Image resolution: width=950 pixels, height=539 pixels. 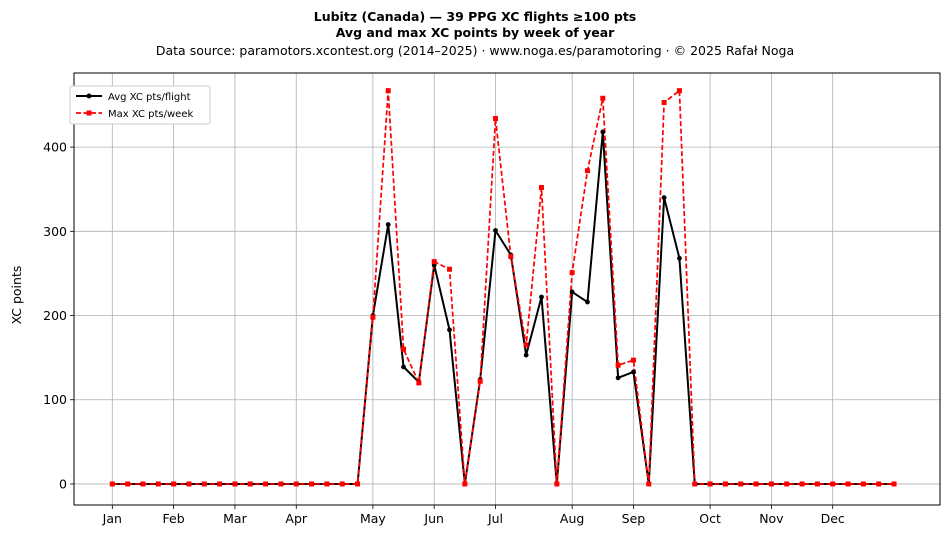 I want to click on legend-label-max: Max XC pts/week, so click(x=150, y=114).